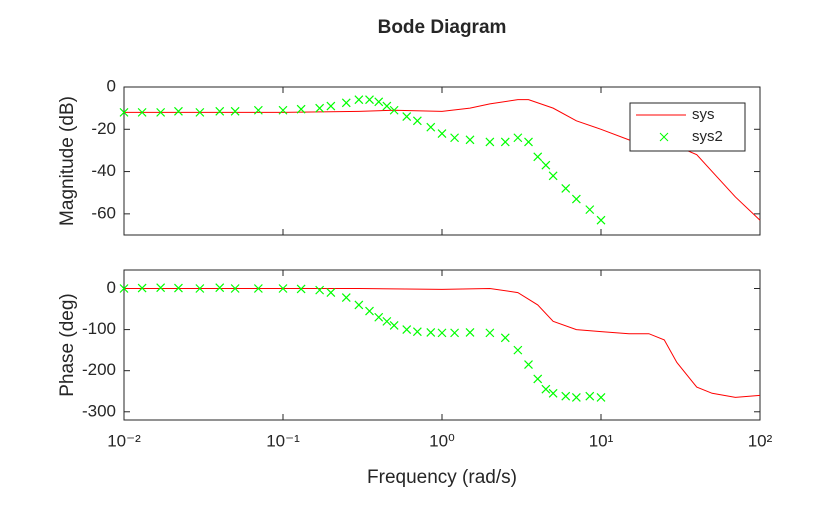 The height and width of the screenshot is (510, 840). I want to click on x-axis-label: Frequency (rad/s), so click(442, 477).